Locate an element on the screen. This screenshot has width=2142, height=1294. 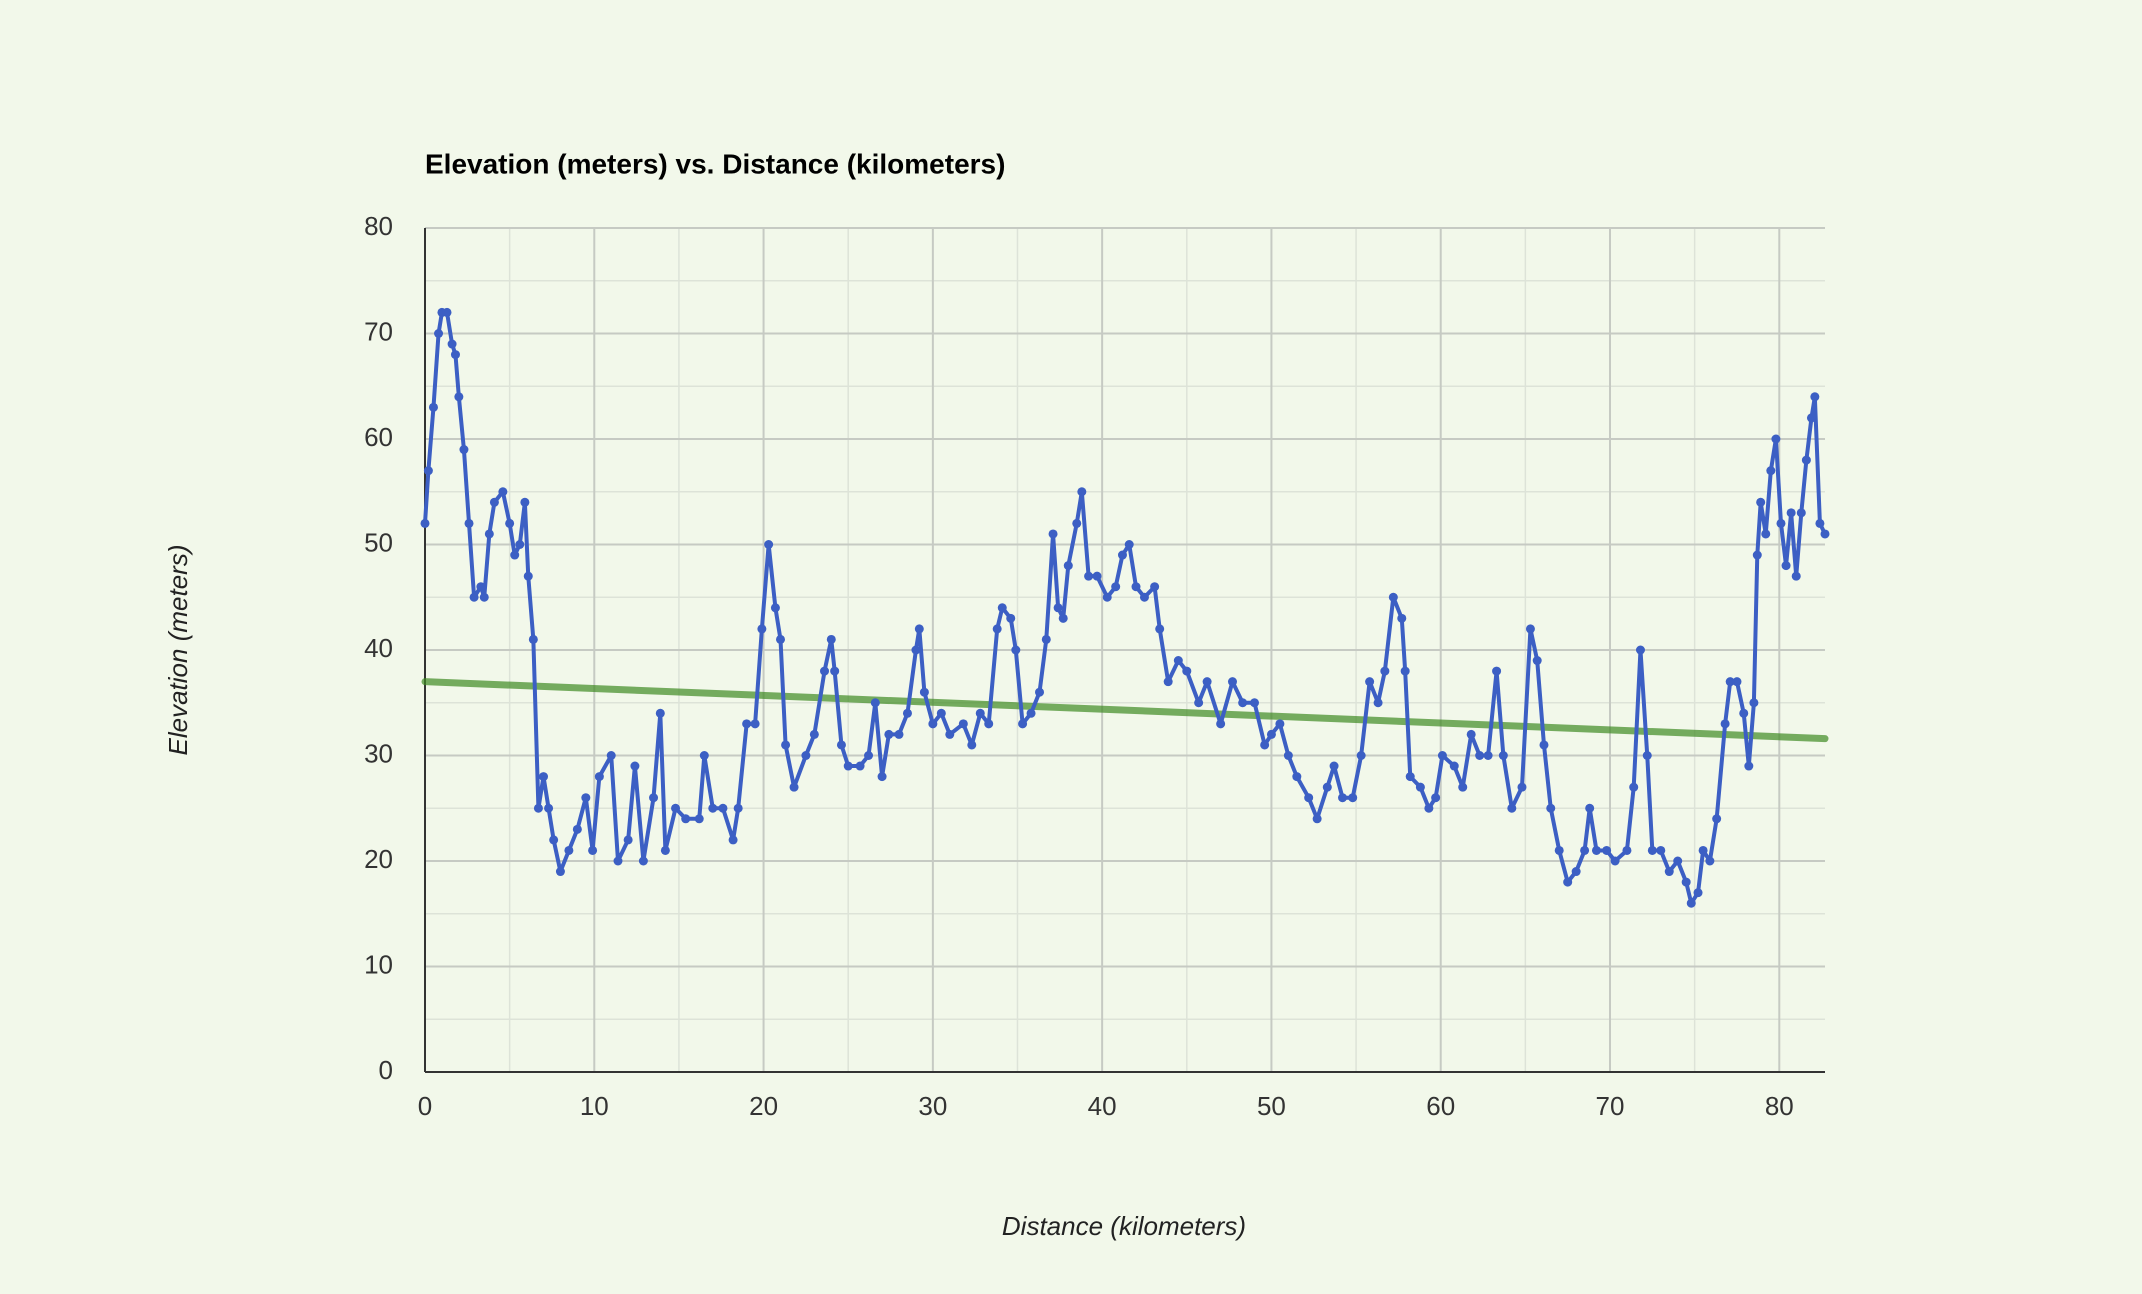
y-tick-label: 30 is located at coordinates (378, 753).